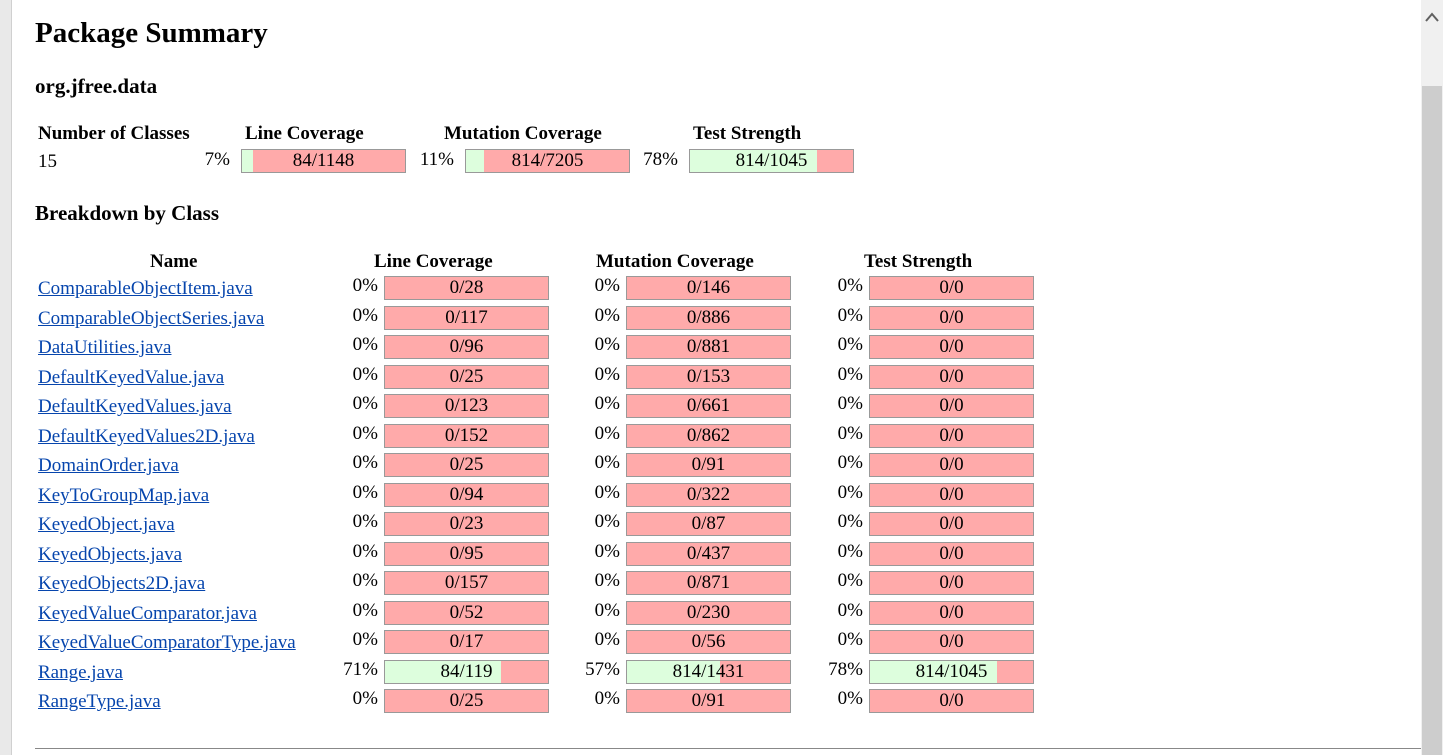  What do you see at coordinates (360, 669) in the screenshot?
I see `line-percent: 71%` at bounding box center [360, 669].